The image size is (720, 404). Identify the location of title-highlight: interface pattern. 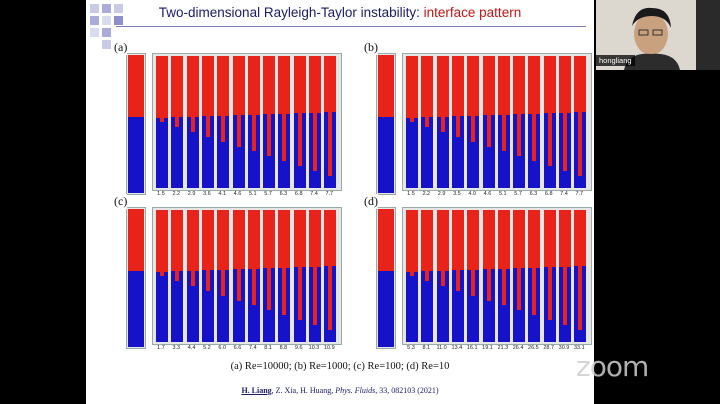
(472, 12).